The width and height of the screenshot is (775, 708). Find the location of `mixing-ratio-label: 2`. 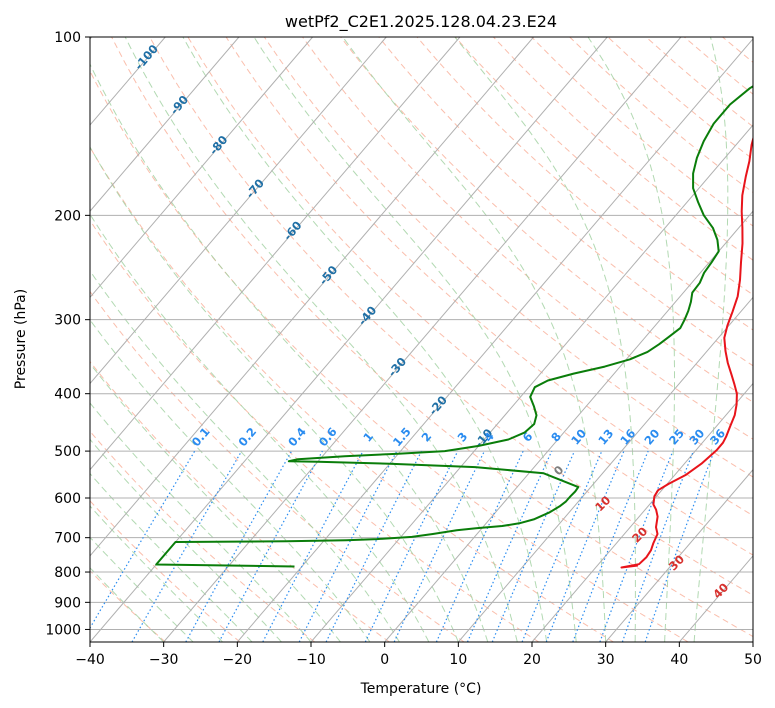

mixing-ratio-label: 2 is located at coordinates (427, 436).